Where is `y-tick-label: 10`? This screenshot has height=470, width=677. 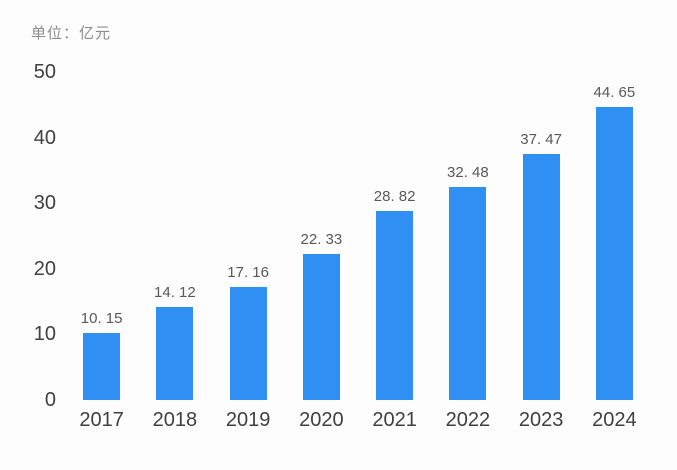 y-tick-label: 10 is located at coordinates (44, 334).